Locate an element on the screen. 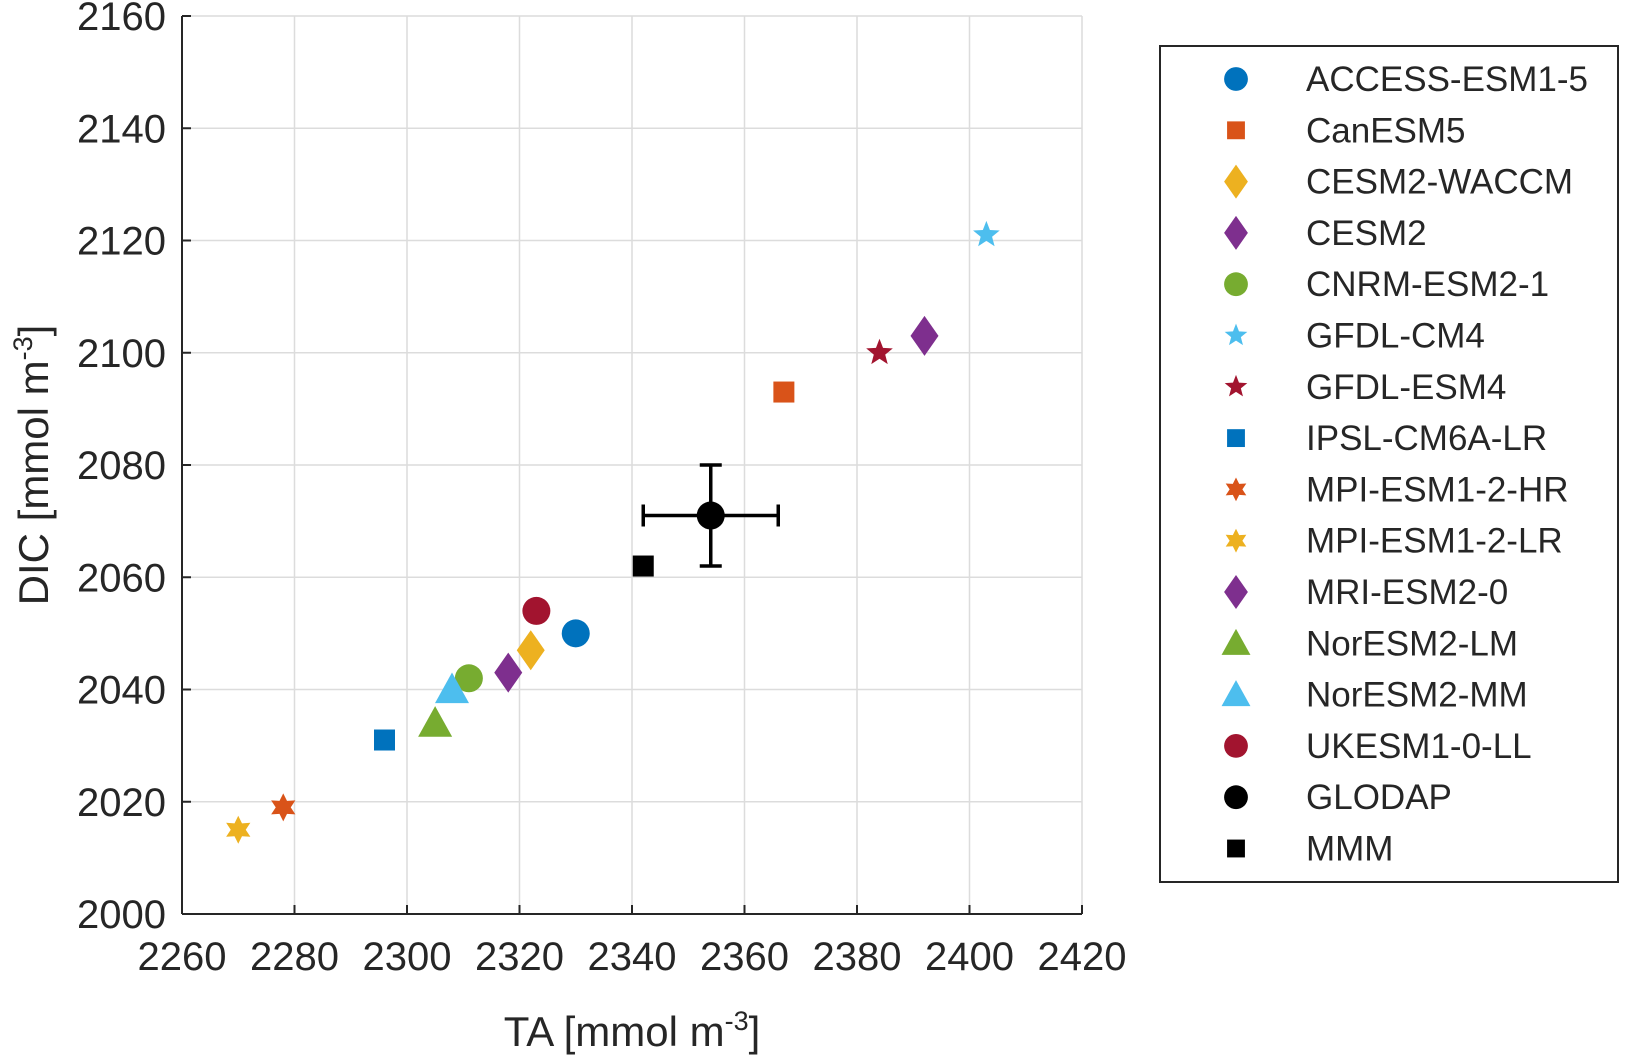 The height and width of the screenshot is (1058, 1626). legend-item: ACCESS-ESM1-5 is located at coordinates (1406, 79).